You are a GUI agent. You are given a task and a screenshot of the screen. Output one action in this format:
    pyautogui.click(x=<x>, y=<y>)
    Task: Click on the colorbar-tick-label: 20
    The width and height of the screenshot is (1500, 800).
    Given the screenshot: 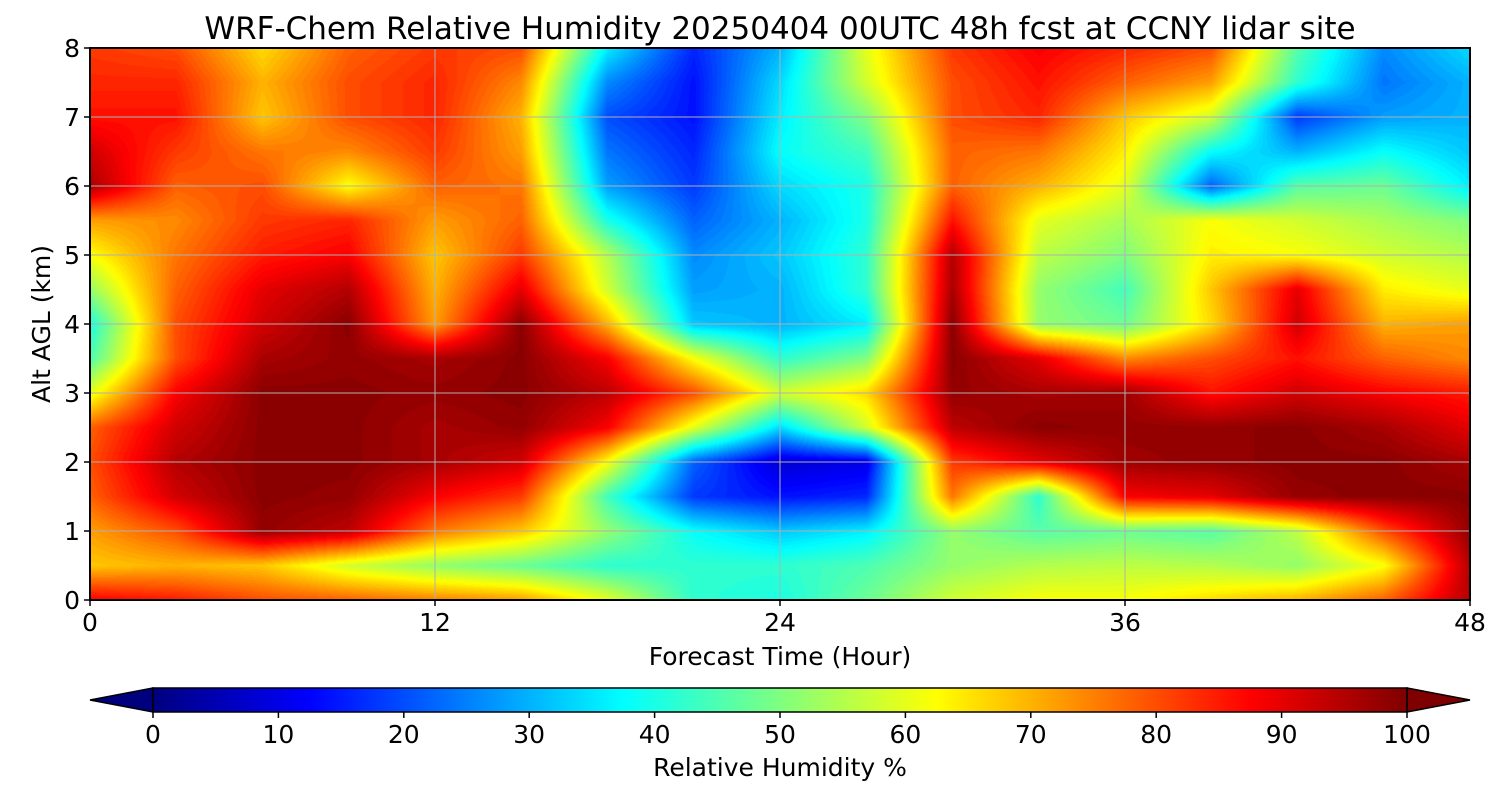 What is the action you would take?
    pyautogui.click(x=404, y=734)
    